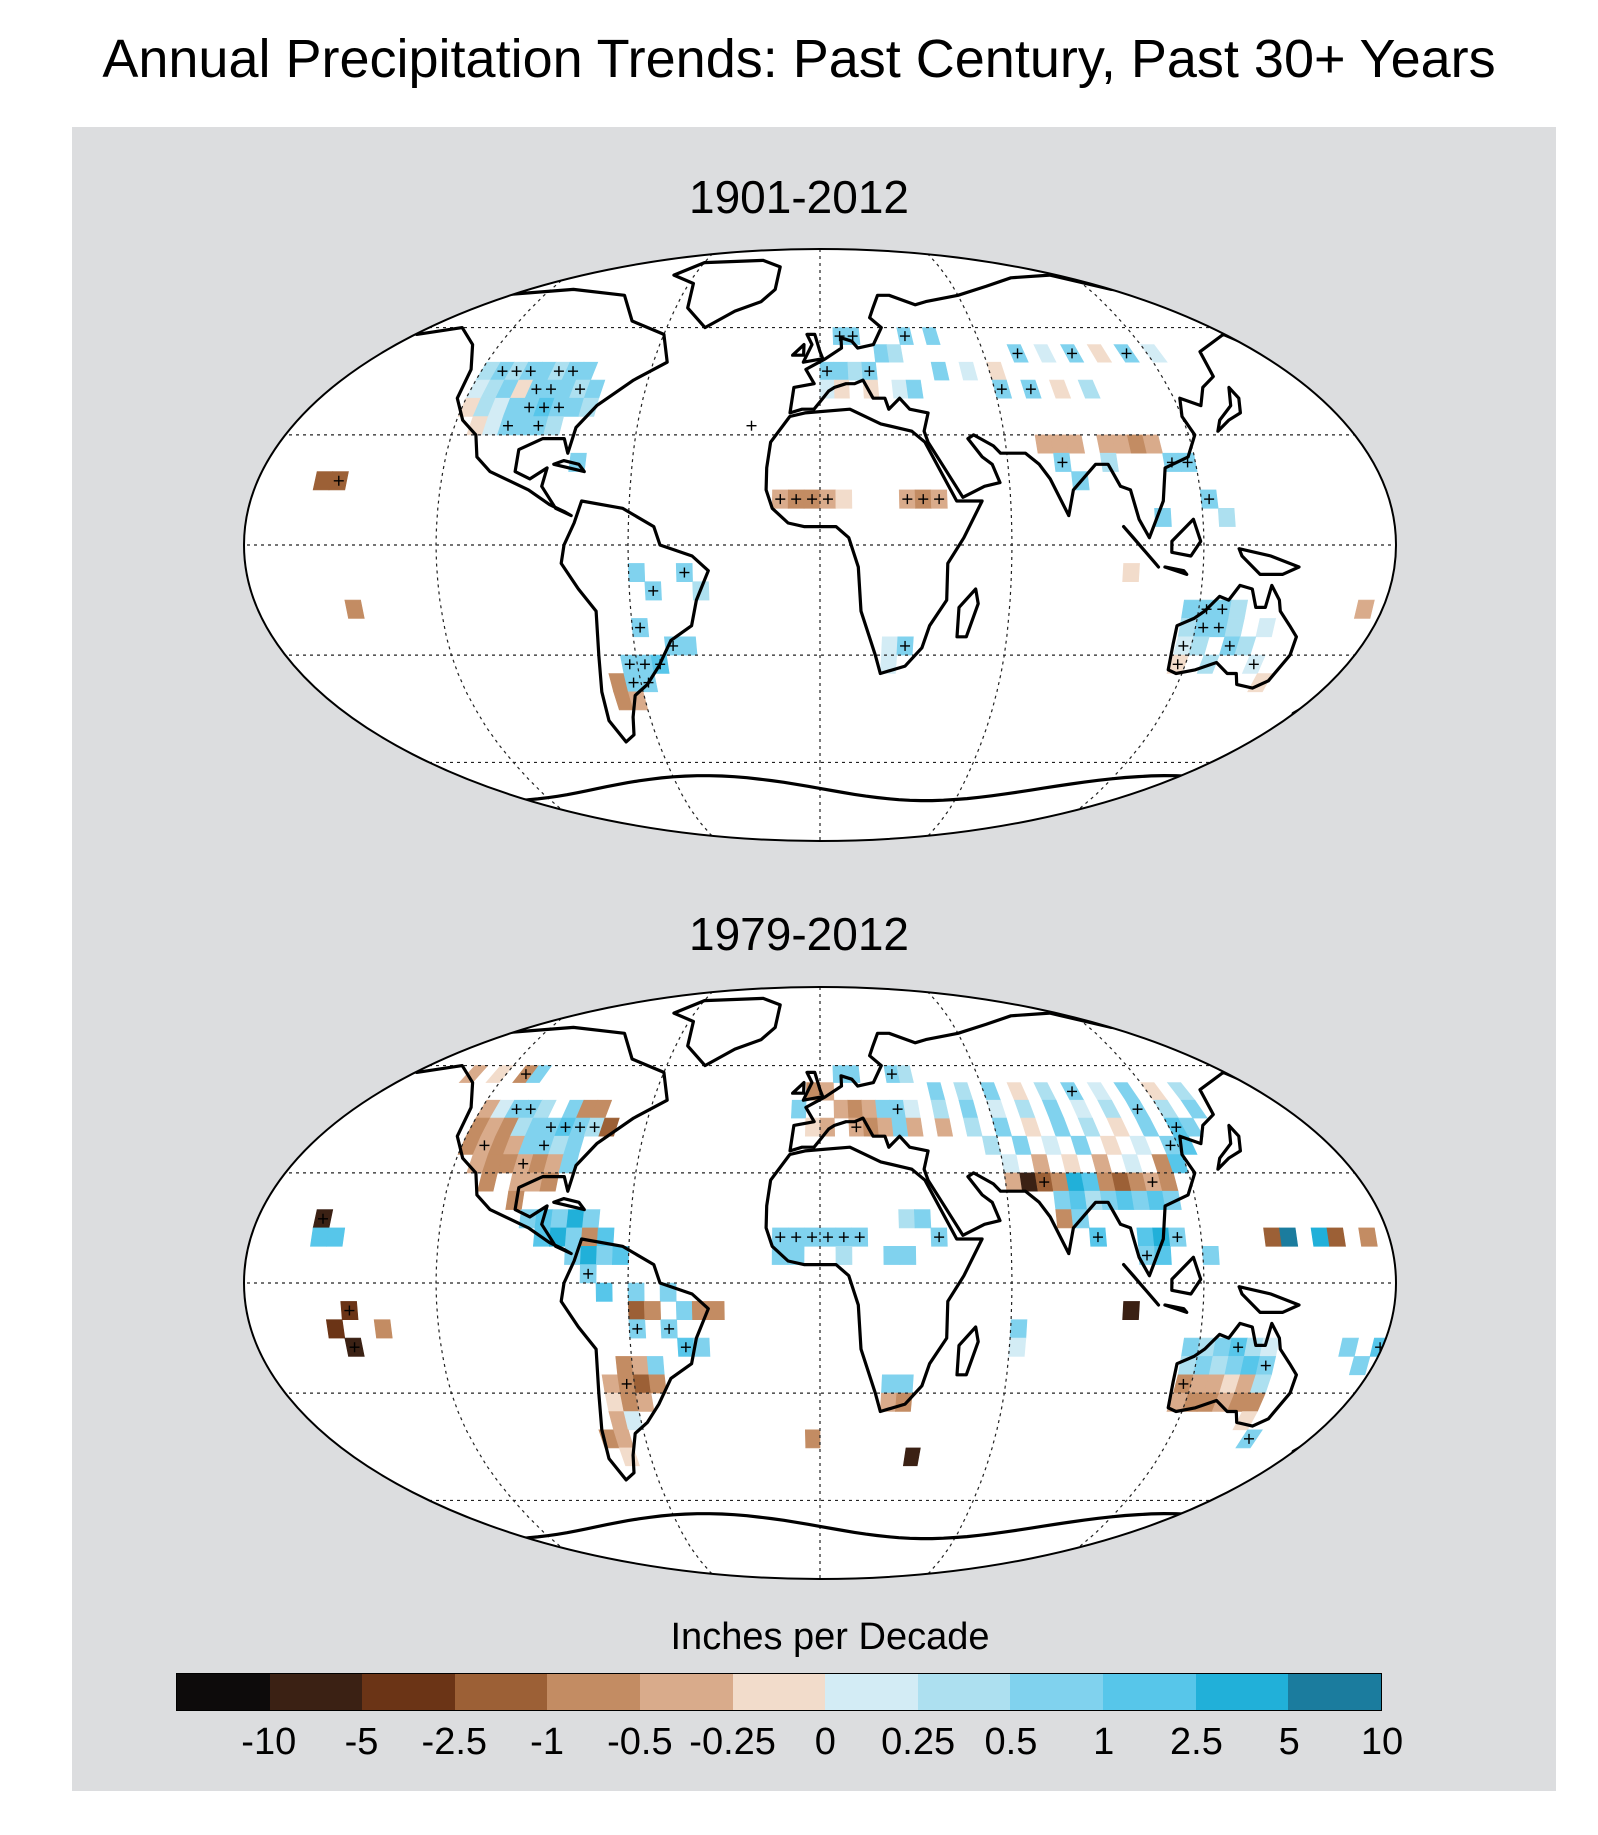  Describe the element at coordinates (918, 1742) in the screenshot. I see `legend-tick-label: 0.25` at that location.